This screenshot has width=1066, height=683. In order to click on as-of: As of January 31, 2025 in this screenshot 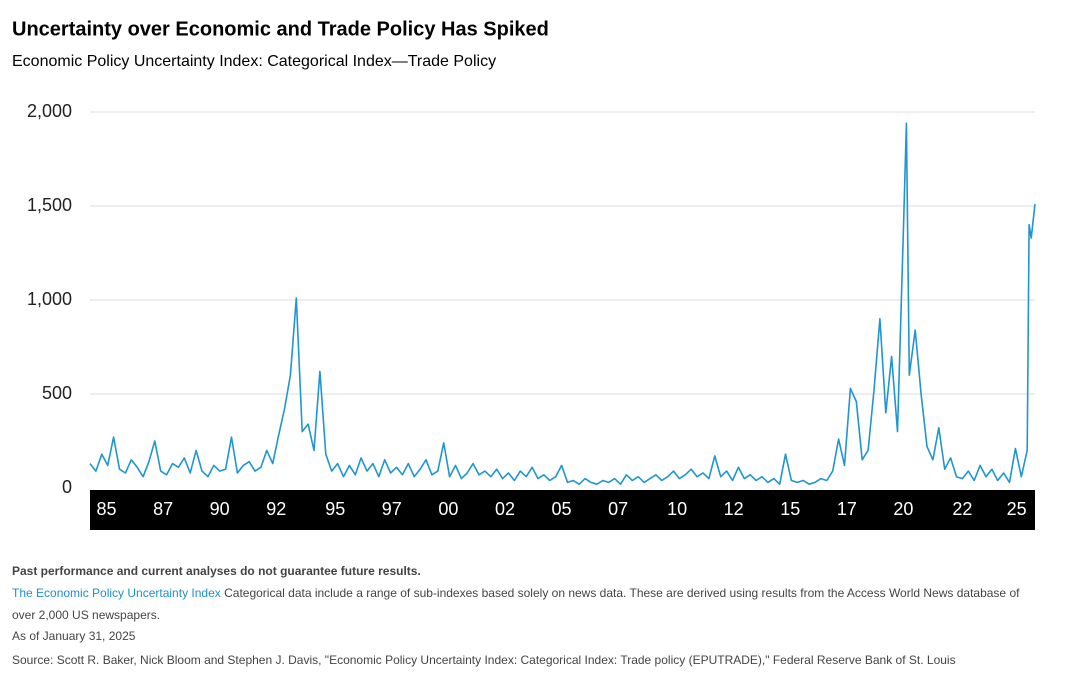, I will do `click(74, 636)`.